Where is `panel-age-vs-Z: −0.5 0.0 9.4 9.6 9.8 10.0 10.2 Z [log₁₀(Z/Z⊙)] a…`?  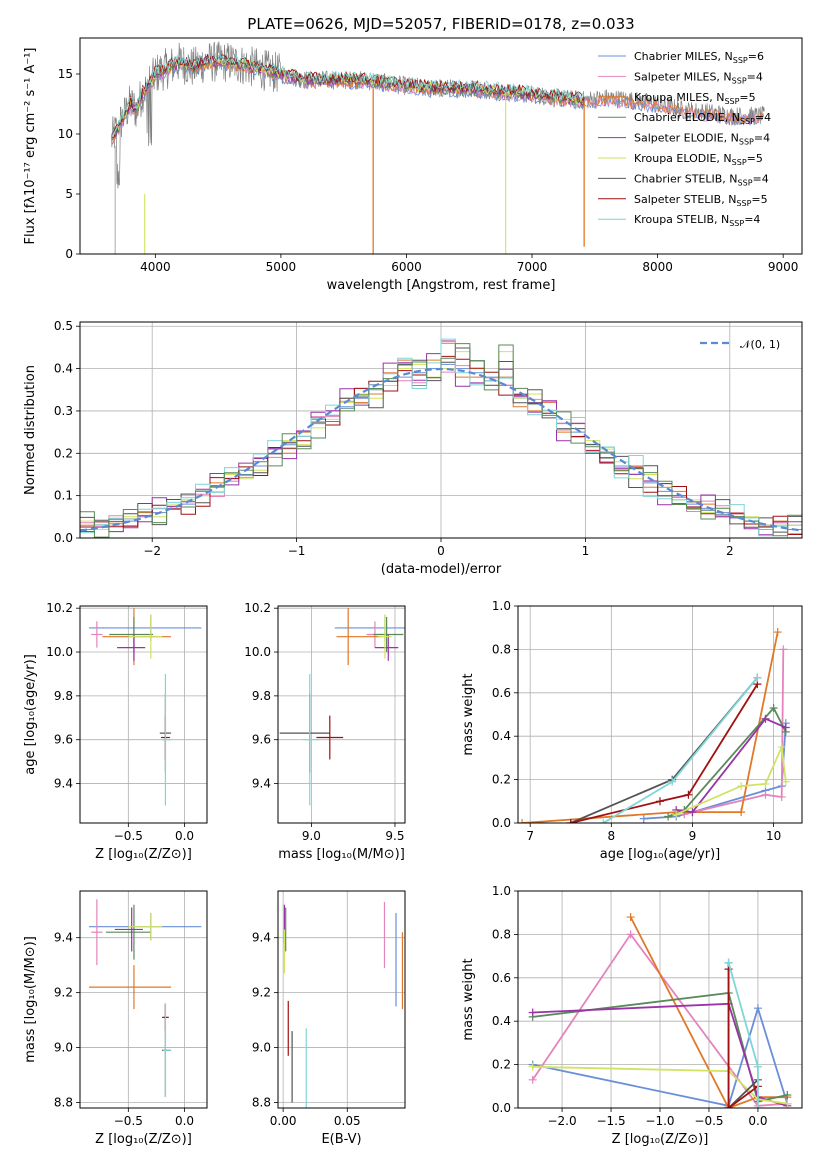 panel-age-vs-Z: −0.5 0.0 9.4 9.6 9.8 10.0 10.2 Z [log₁₀(Z/Z⊙)] a… is located at coordinates (115, 731).